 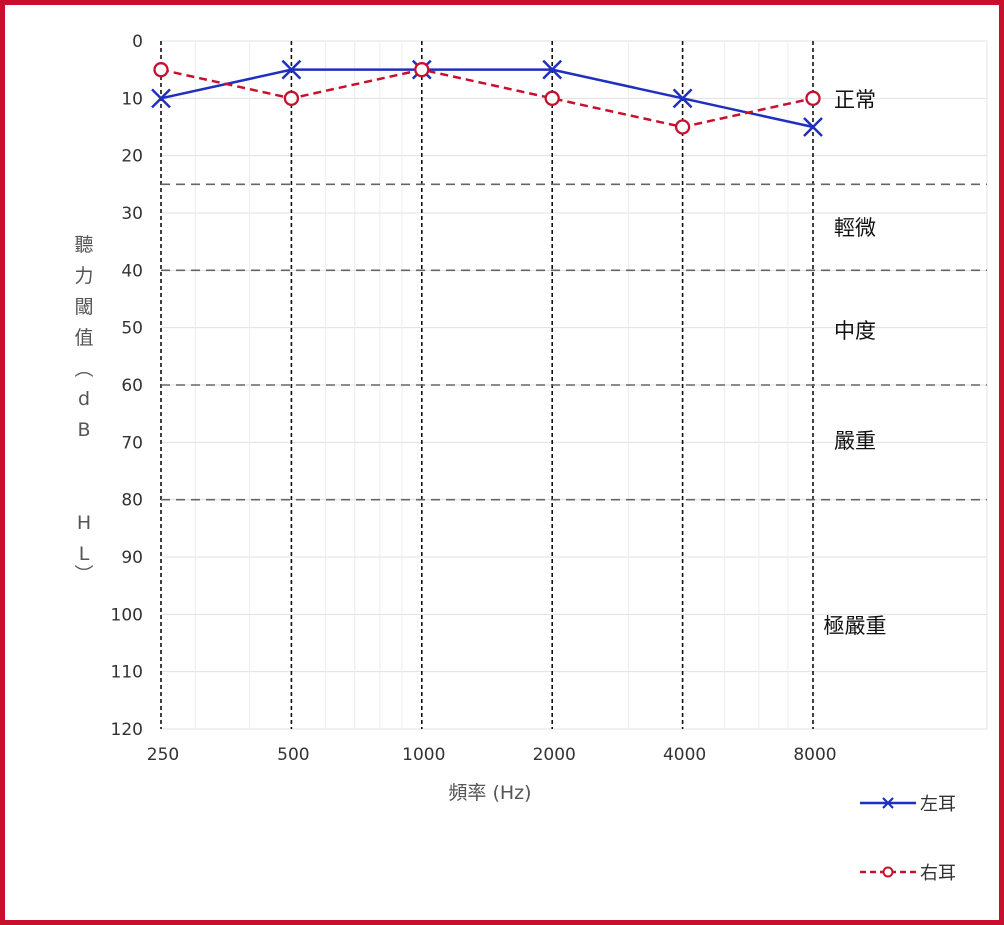 What do you see at coordinates (132, 271) in the screenshot?
I see `y-tick-label: 40` at bounding box center [132, 271].